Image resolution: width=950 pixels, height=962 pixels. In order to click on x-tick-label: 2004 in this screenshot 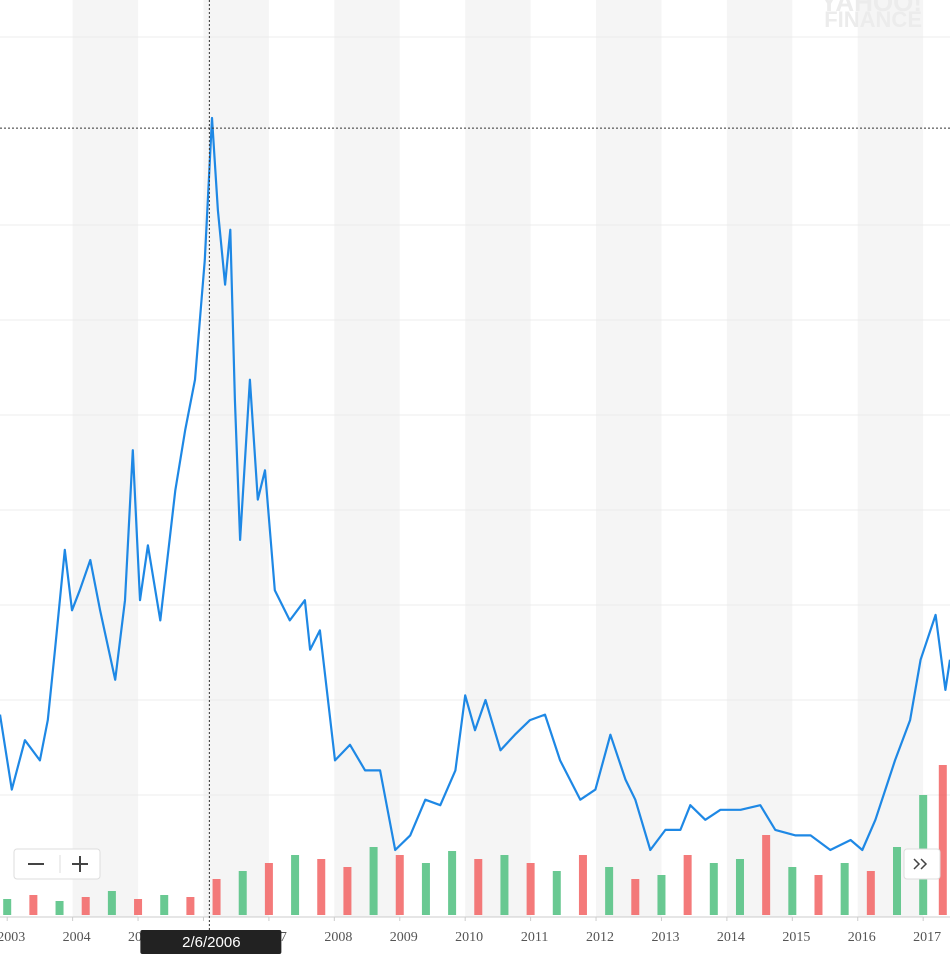, I will do `click(77, 937)`.